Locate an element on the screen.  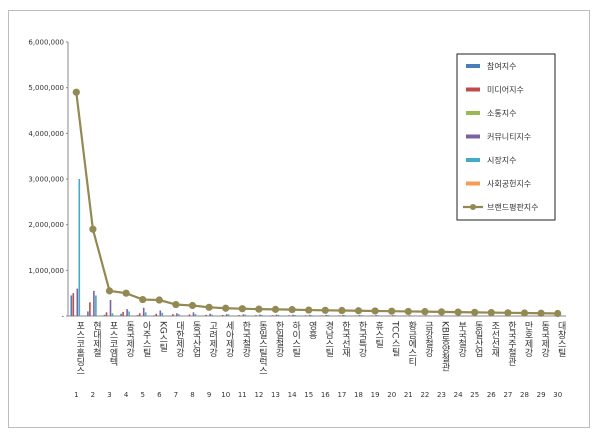
y-tick-label: 5,000,000 is located at coordinates (46, 88).